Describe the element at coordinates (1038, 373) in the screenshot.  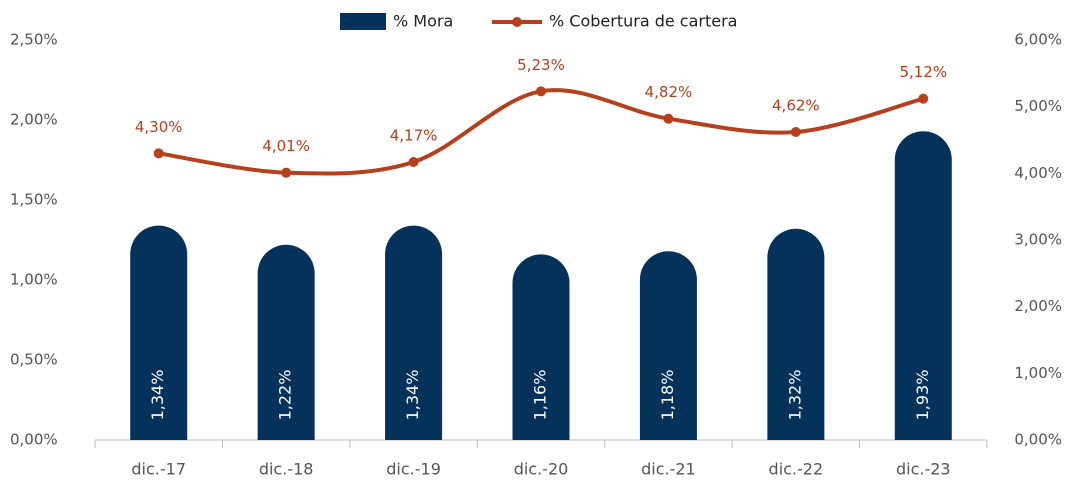
I see `y2-tick-label: 1,00%` at that location.